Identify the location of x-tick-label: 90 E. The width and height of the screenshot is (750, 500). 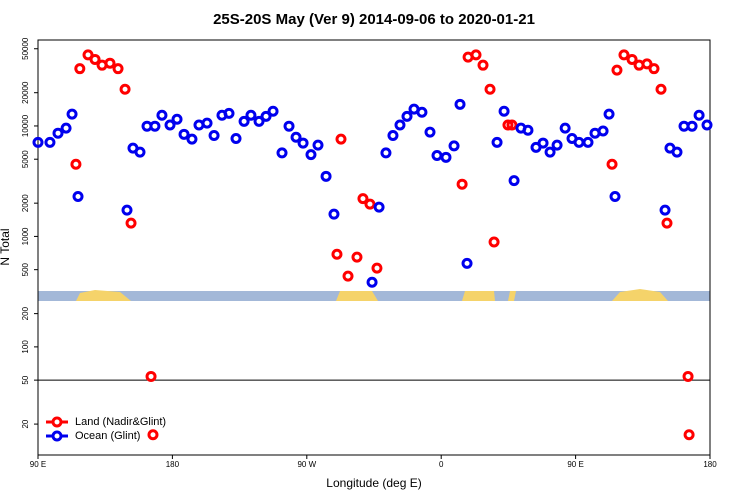
(38, 464).